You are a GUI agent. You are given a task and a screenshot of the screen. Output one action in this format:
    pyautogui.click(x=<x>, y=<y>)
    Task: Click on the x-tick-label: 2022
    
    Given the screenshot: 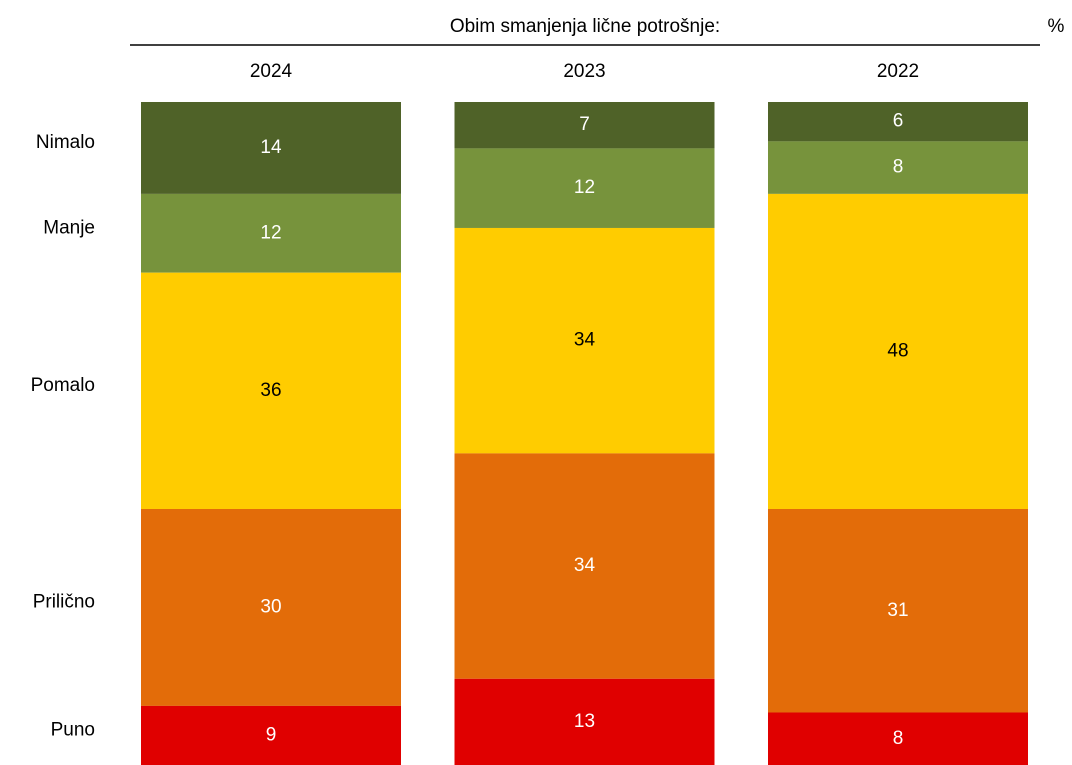 What is the action you would take?
    pyautogui.click(x=898, y=71)
    